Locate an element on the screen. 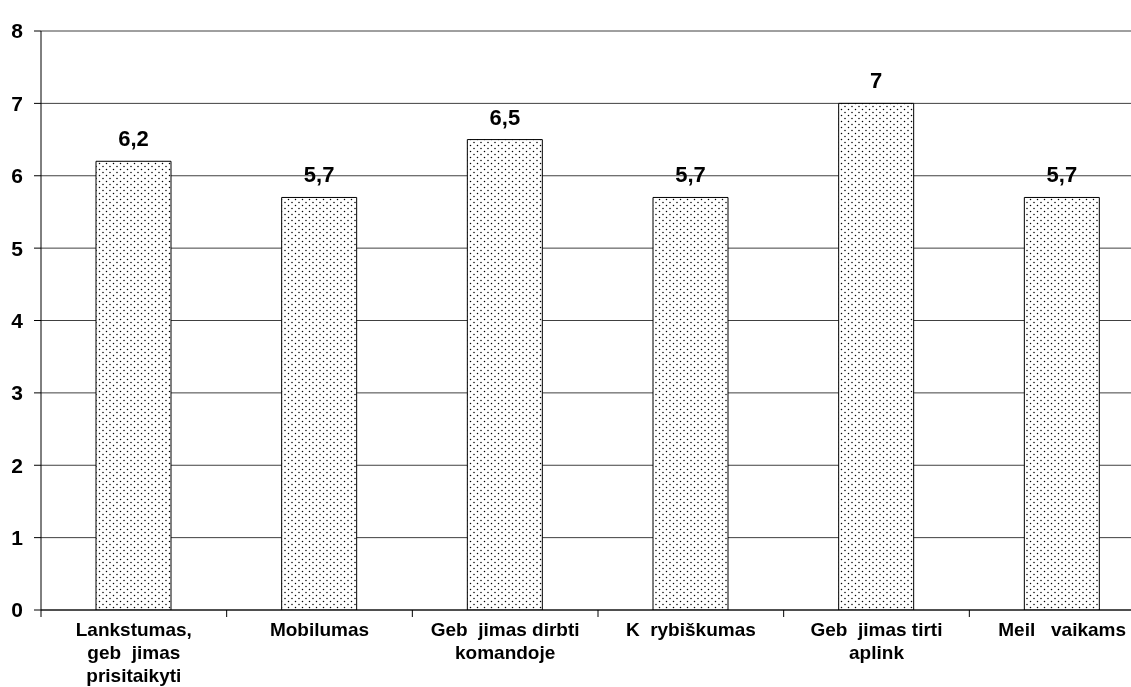  data-label: 6,5 is located at coordinates (505, 117).